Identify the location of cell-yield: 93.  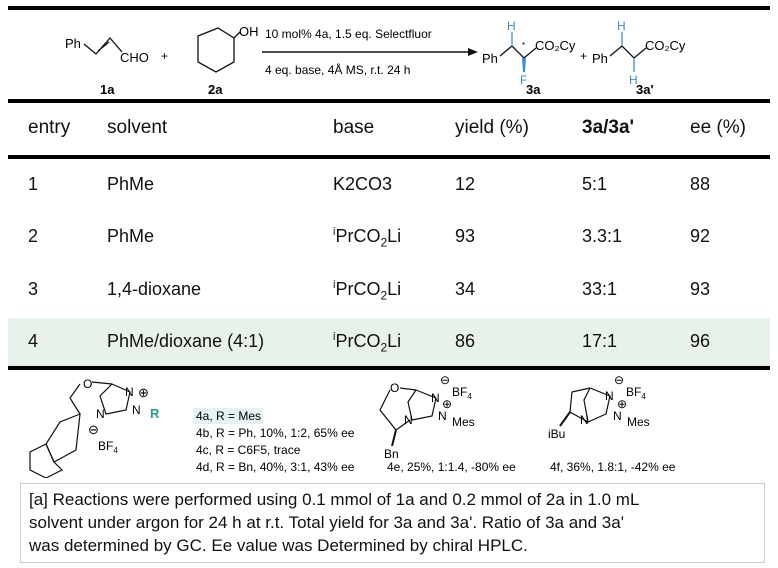
(465, 236).